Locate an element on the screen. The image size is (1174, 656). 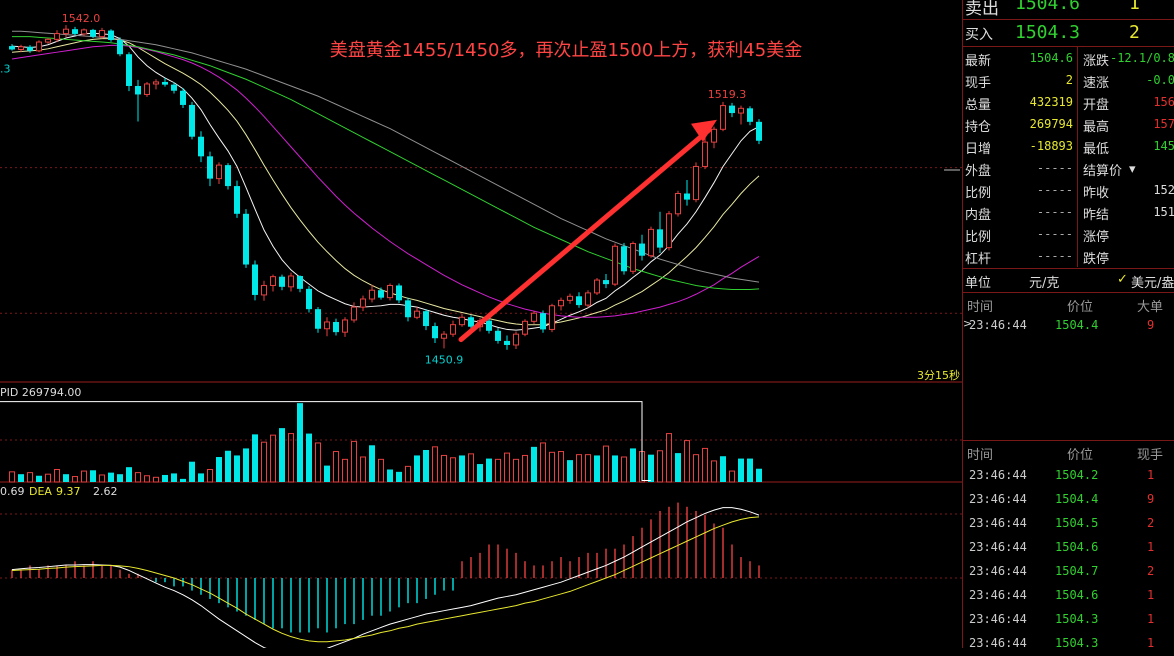
tick-row: 23:46:44 1504.2 1 is located at coordinates (1068, 477).